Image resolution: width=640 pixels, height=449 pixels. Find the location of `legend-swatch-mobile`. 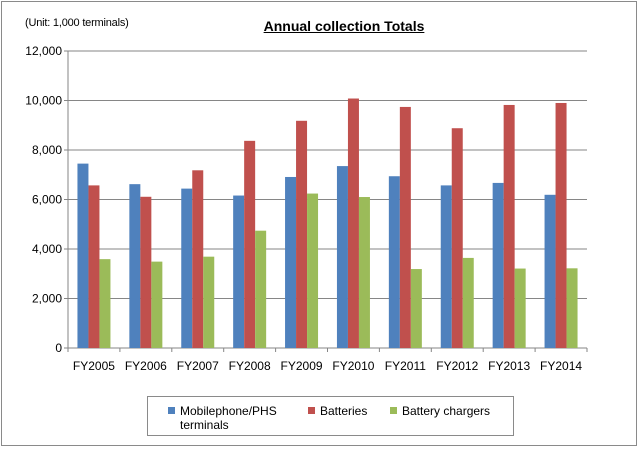

legend-swatch-mobile is located at coordinates (171, 410).